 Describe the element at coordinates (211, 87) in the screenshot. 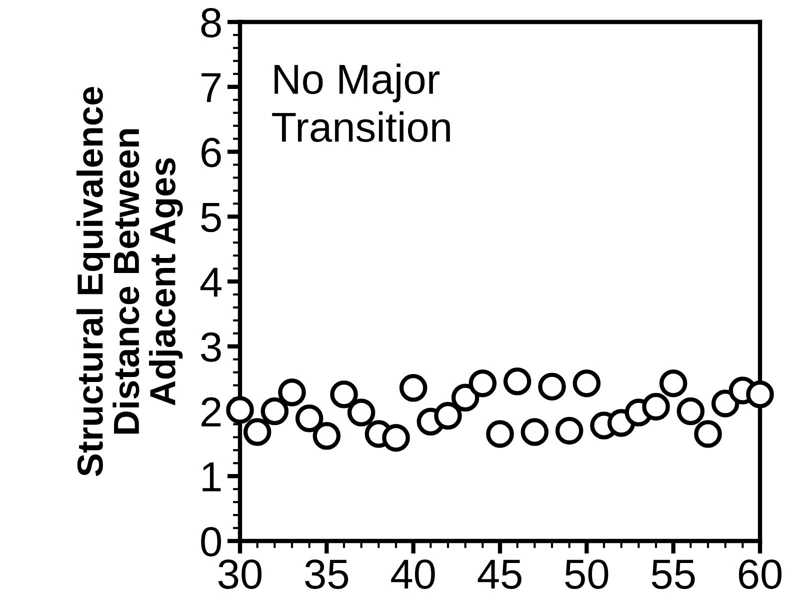

I see `y-tick-label: 7` at that location.